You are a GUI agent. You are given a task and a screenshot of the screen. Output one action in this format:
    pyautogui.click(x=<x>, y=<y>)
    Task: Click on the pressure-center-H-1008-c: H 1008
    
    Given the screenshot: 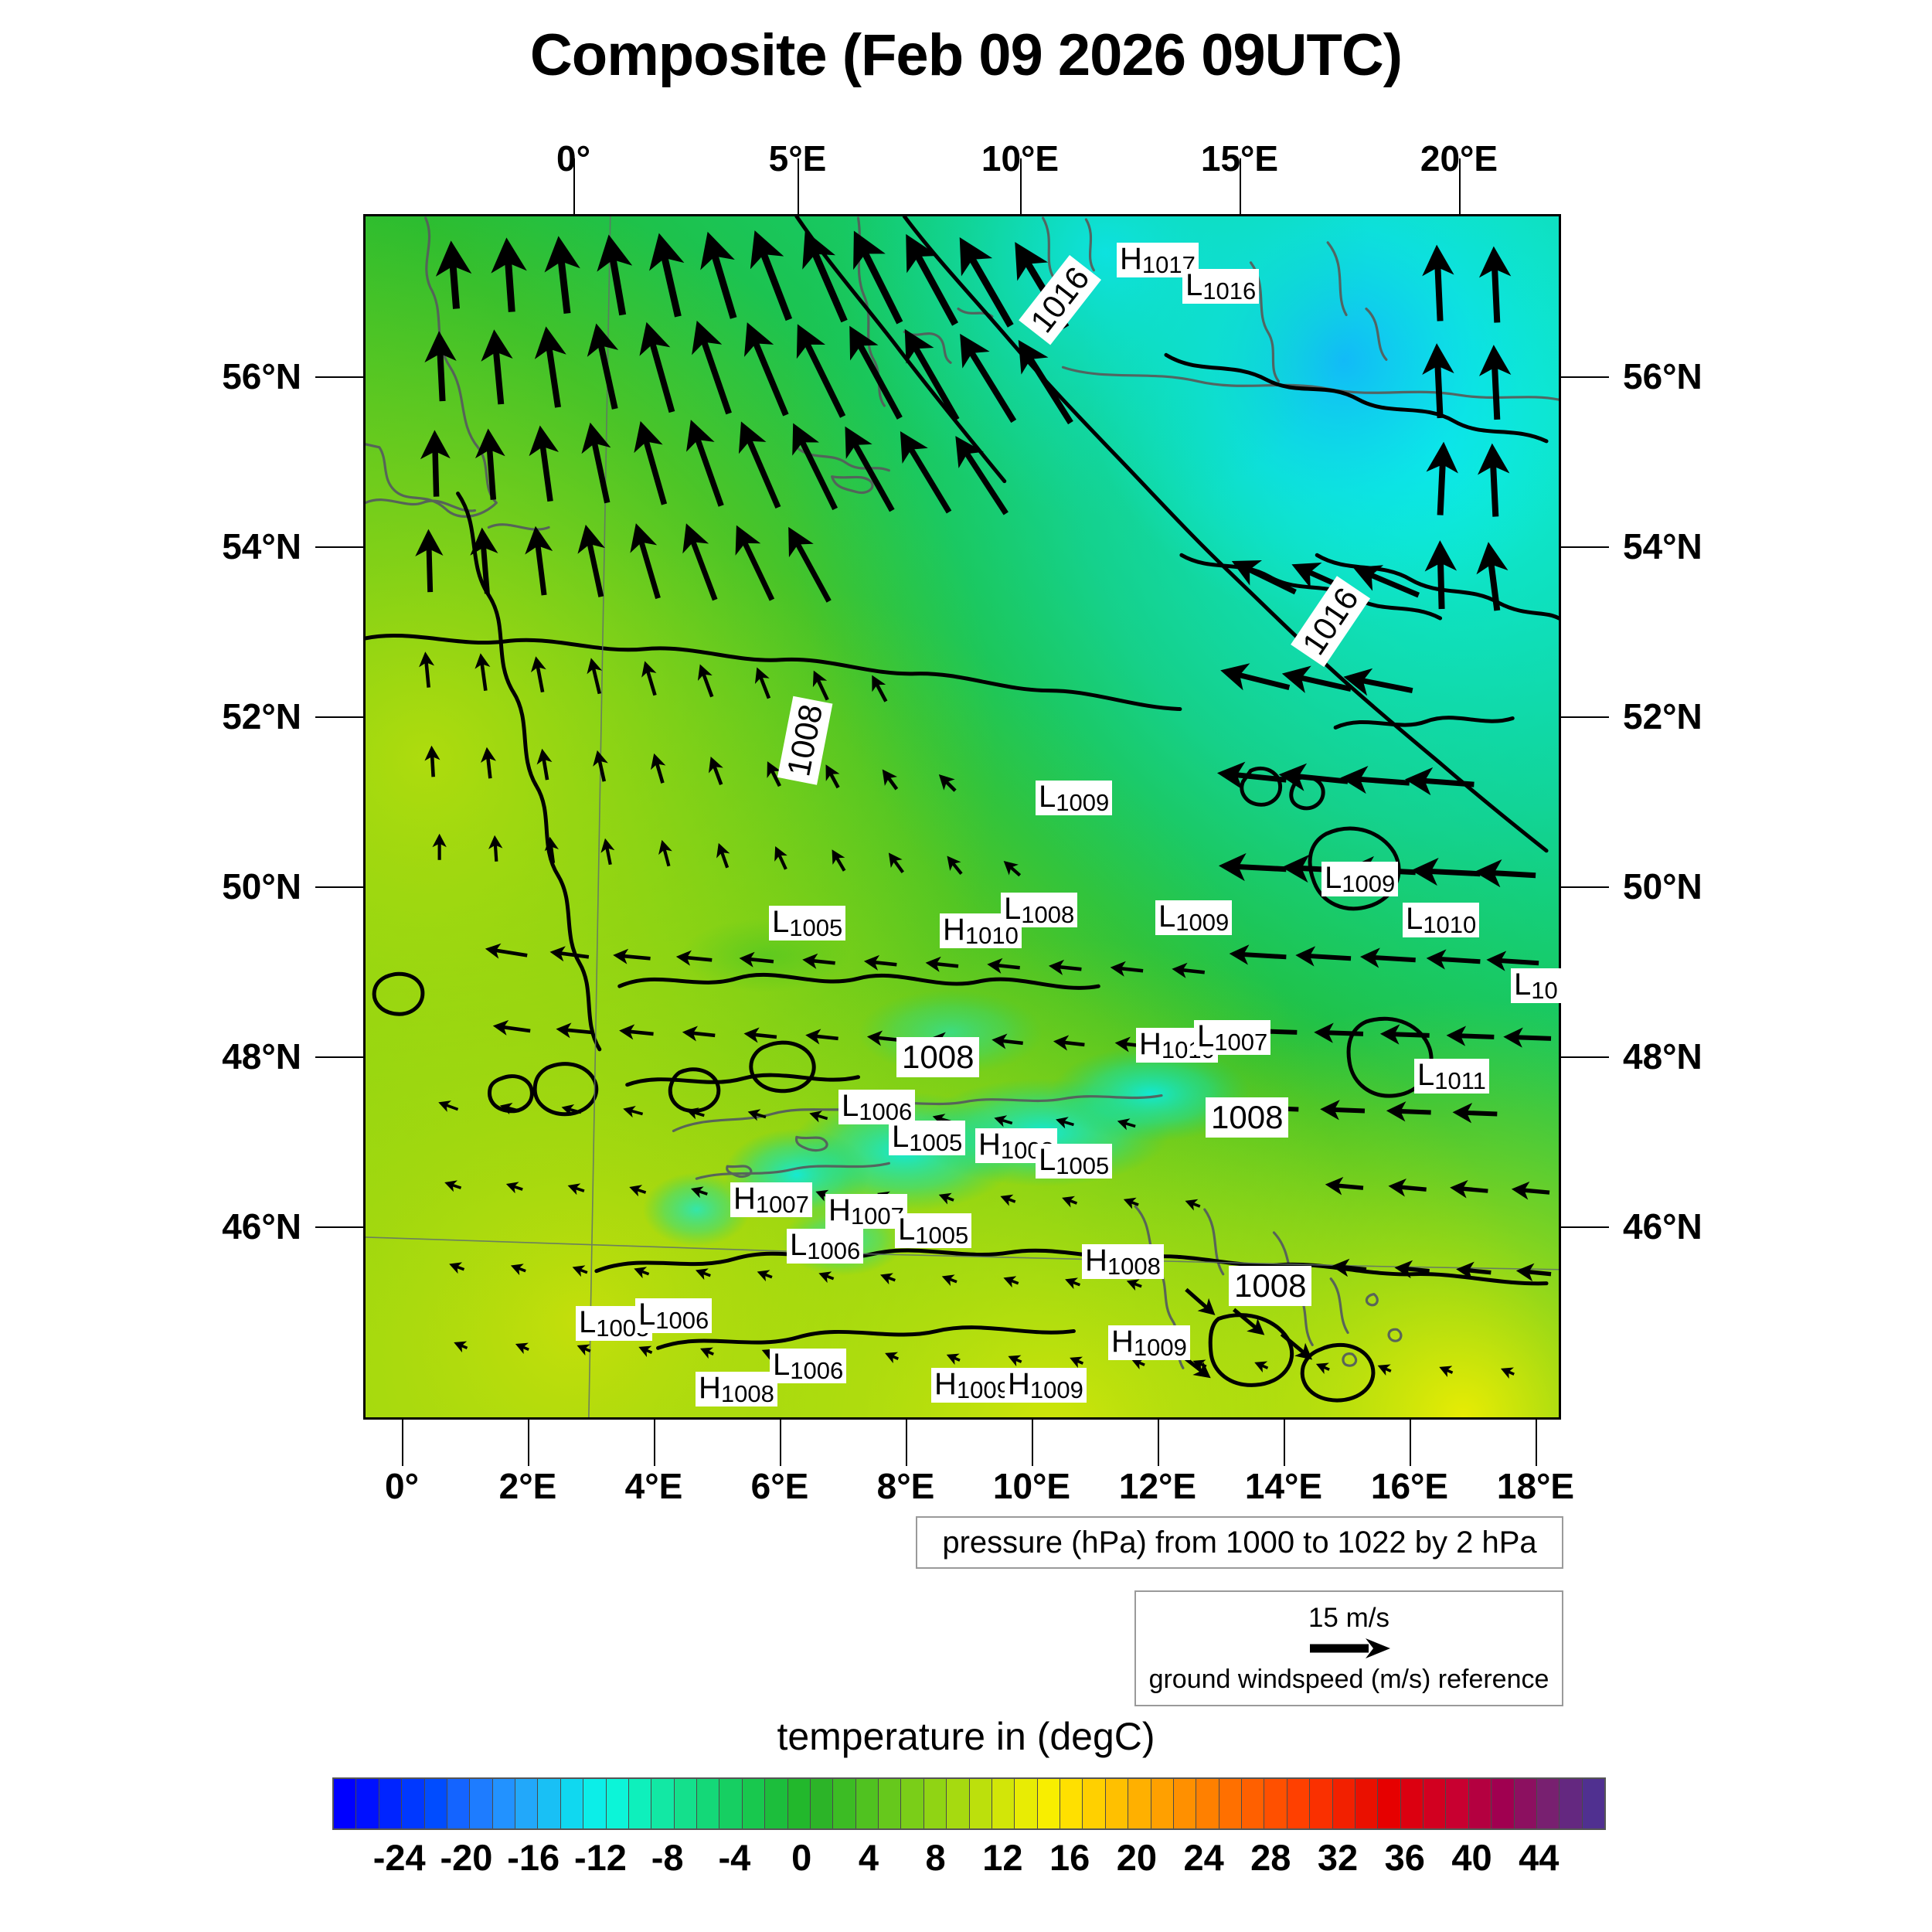 What is the action you would take?
    pyautogui.click(x=737, y=1389)
    